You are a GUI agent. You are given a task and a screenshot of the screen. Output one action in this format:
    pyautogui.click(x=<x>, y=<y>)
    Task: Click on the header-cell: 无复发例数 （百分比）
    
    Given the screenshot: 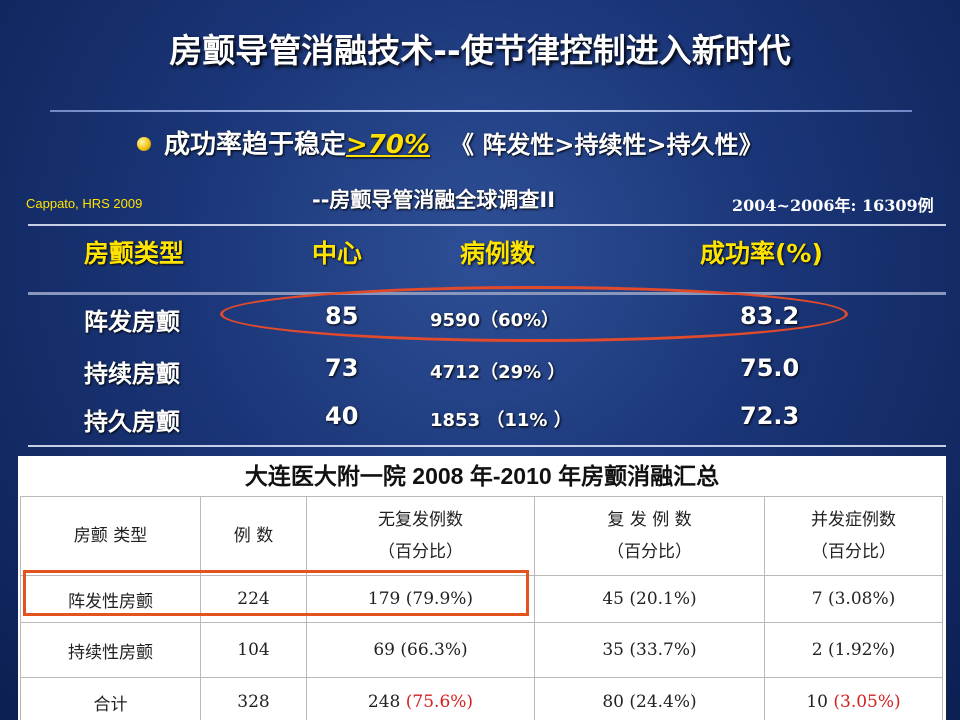 What is the action you would take?
    pyautogui.click(x=420, y=536)
    